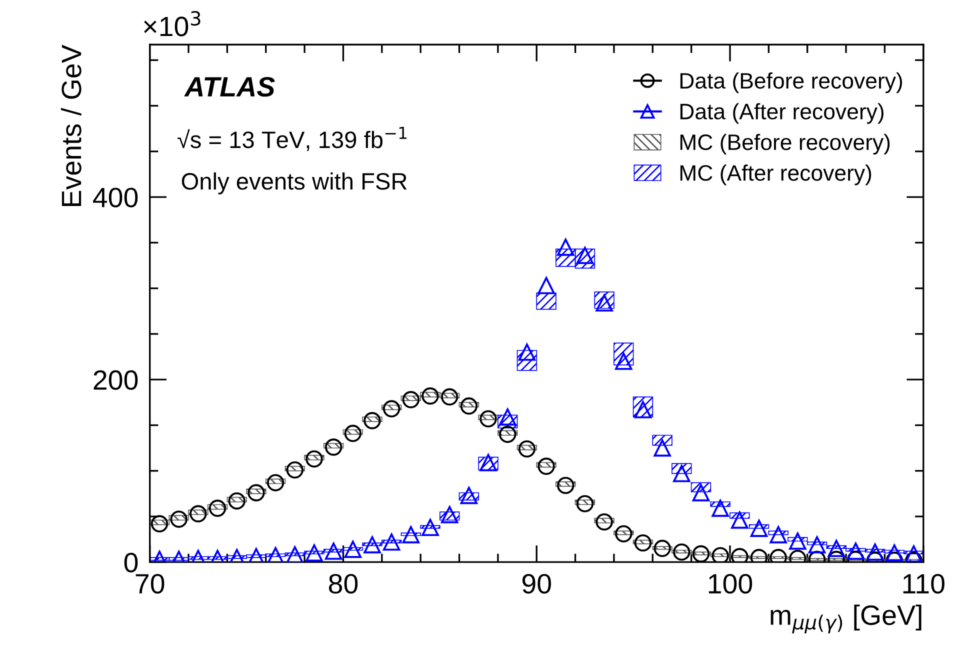  Describe the element at coordinates (923, 584) in the screenshot. I see `x-tick-label: 110` at that location.